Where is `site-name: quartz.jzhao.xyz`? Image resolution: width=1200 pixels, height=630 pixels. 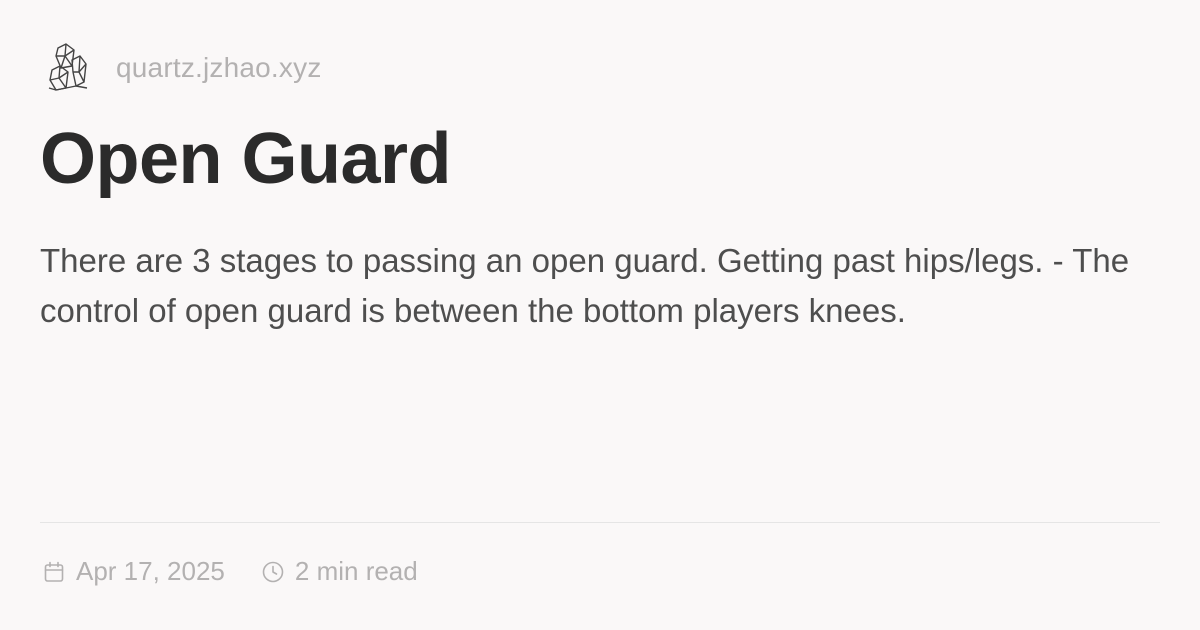
site-name: quartz.jzhao.xyz is located at coordinates (219, 67).